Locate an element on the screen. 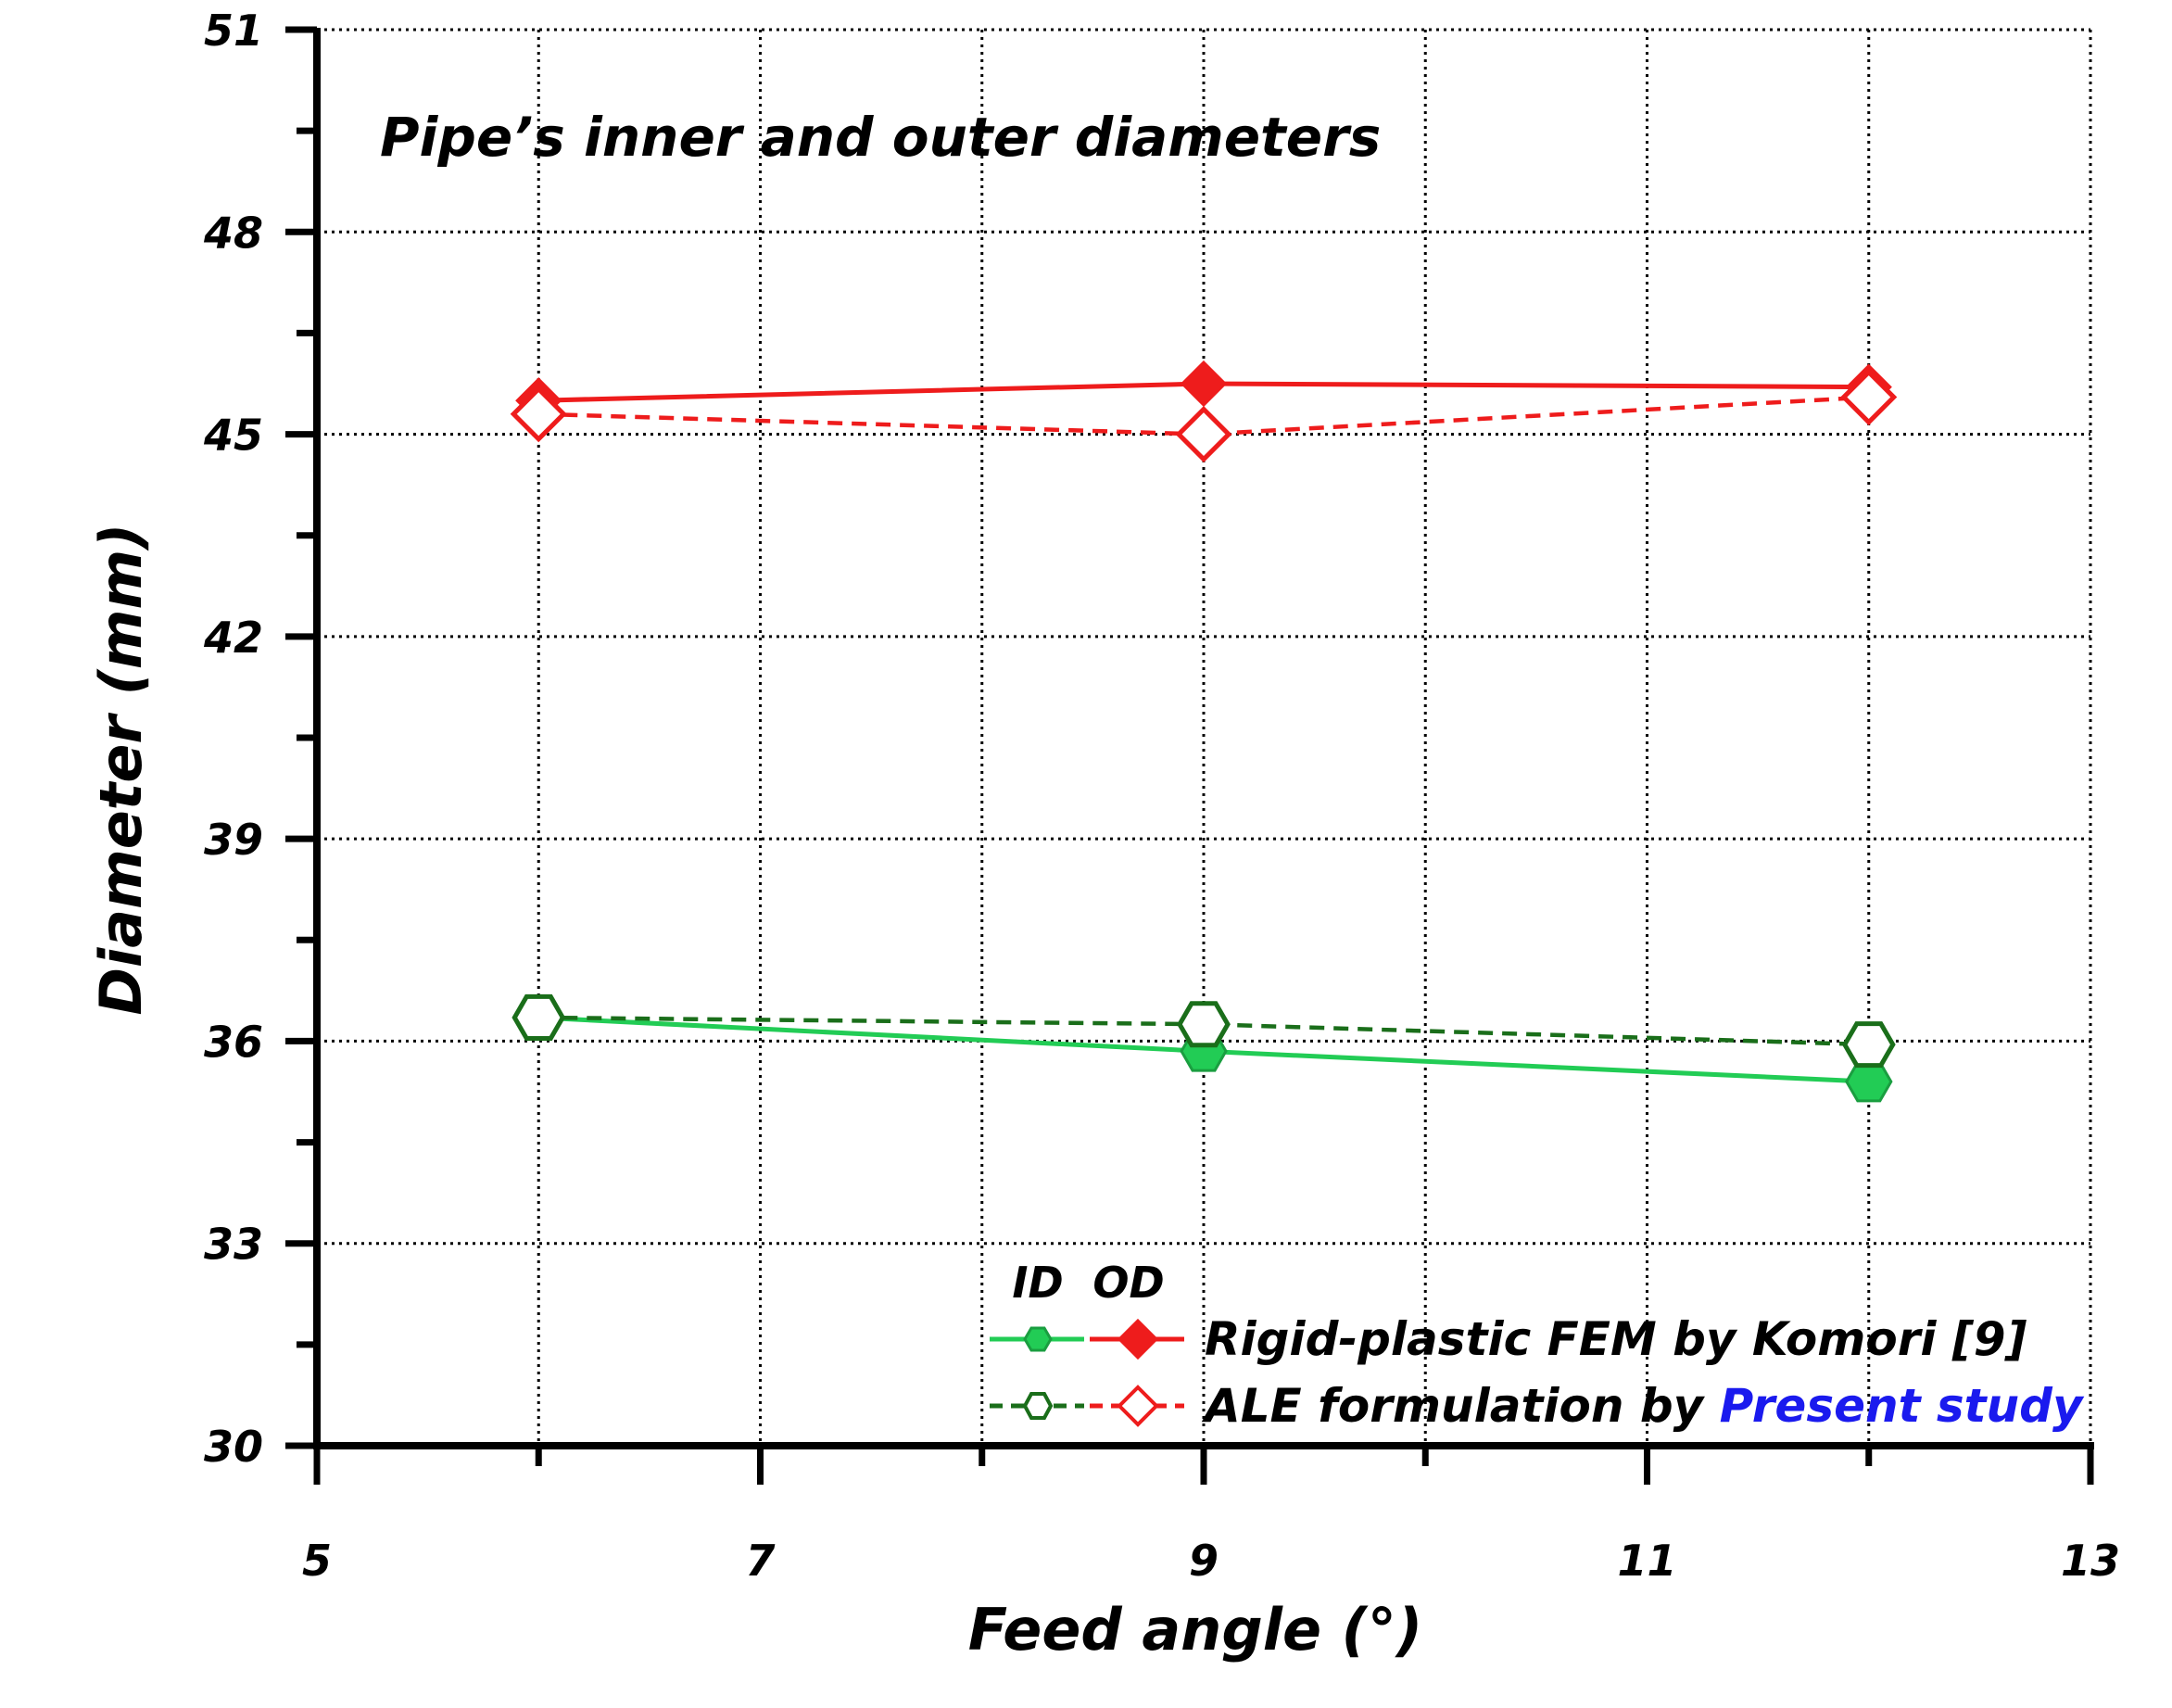  y-tick-label: 45 is located at coordinates (233, 436).